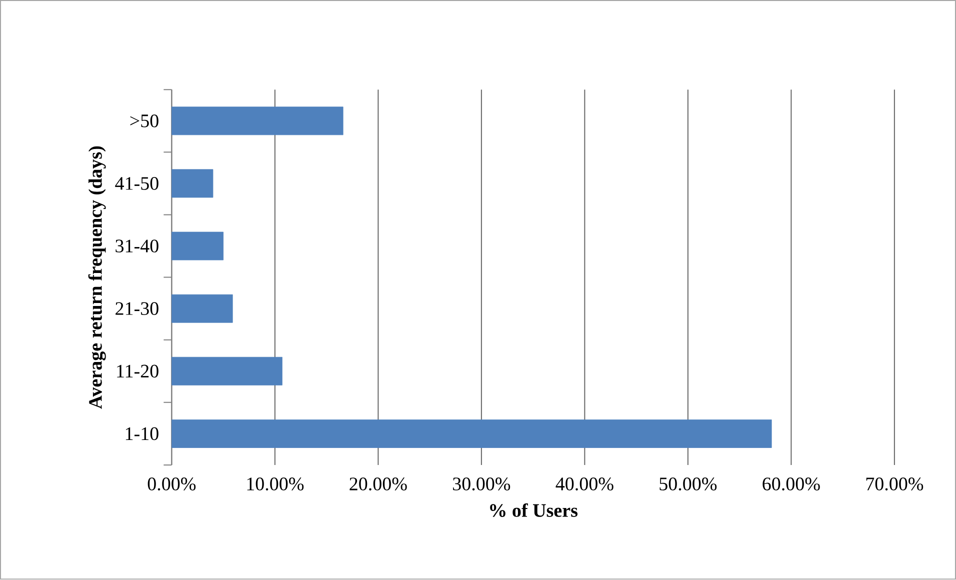 The width and height of the screenshot is (956, 580). What do you see at coordinates (136, 183) in the screenshot?
I see `y-tick-label: 41-50` at bounding box center [136, 183].